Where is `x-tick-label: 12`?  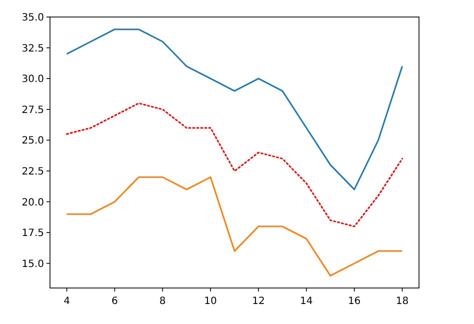 x-tick-label: 12 is located at coordinates (258, 301).